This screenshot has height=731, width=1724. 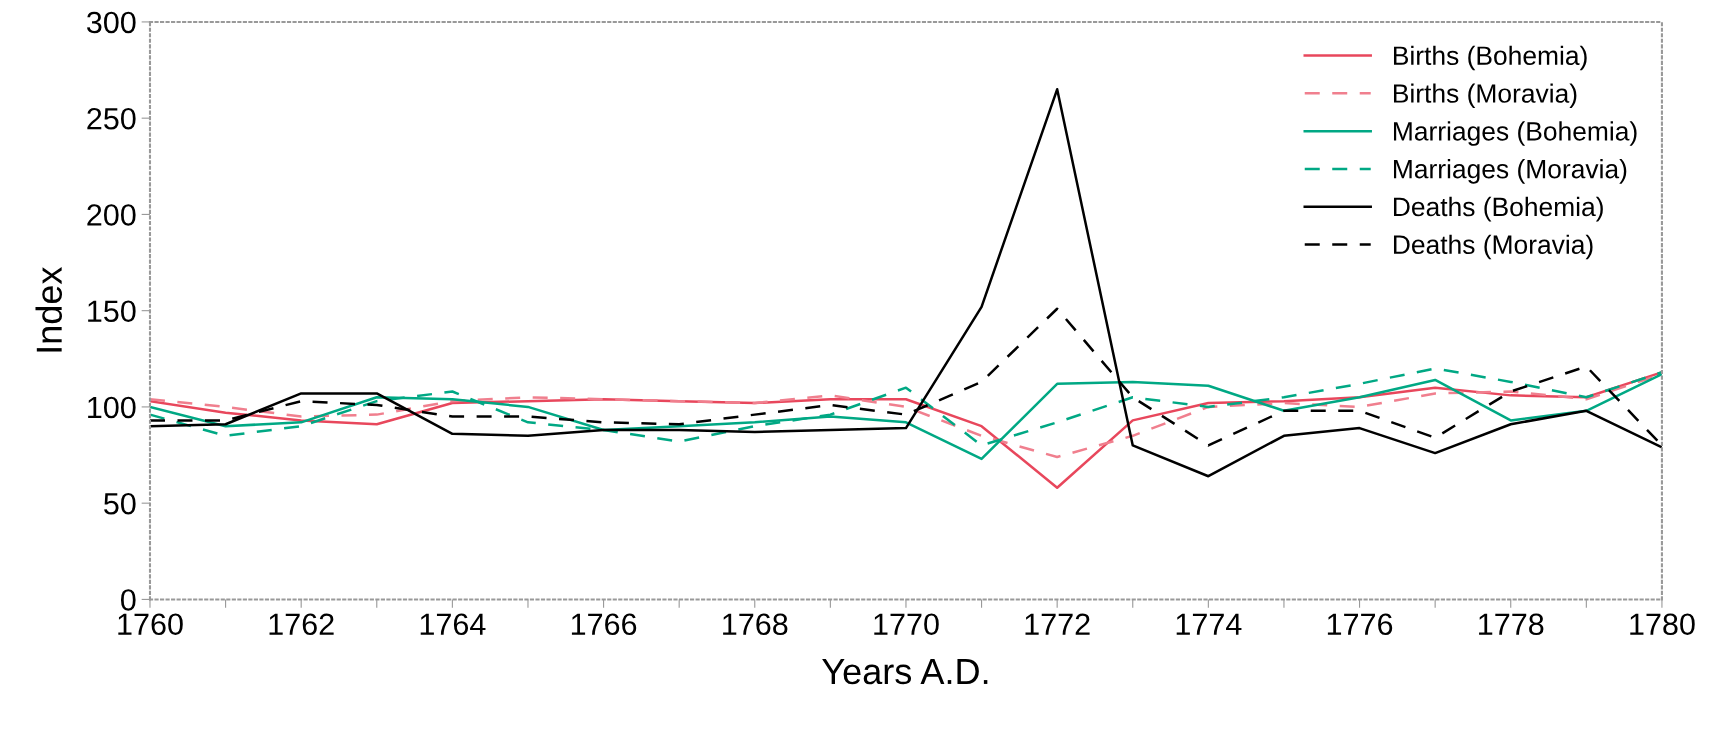 What do you see at coordinates (1485, 96) in the screenshot?
I see `legend-label: Births (Moravia)` at bounding box center [1485, 96].